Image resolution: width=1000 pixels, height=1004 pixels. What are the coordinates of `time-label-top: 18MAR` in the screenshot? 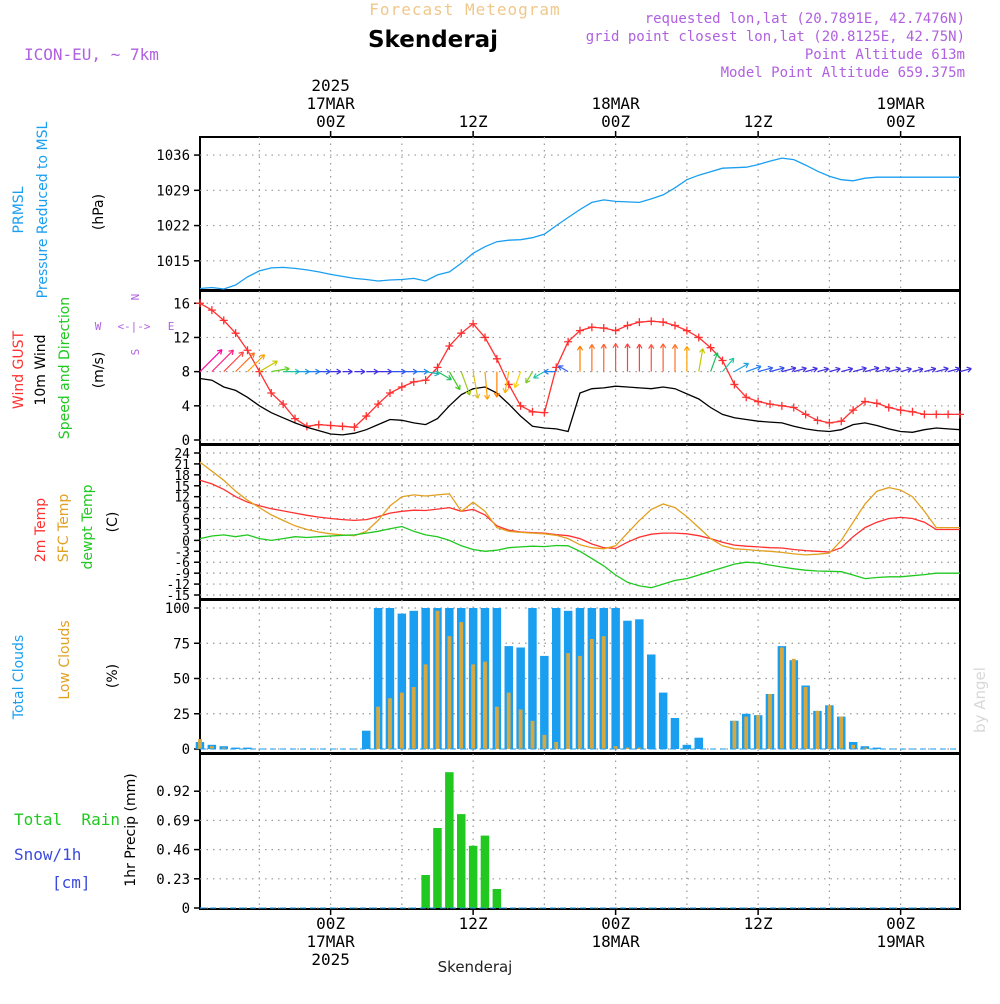 It's located at (616, 103).